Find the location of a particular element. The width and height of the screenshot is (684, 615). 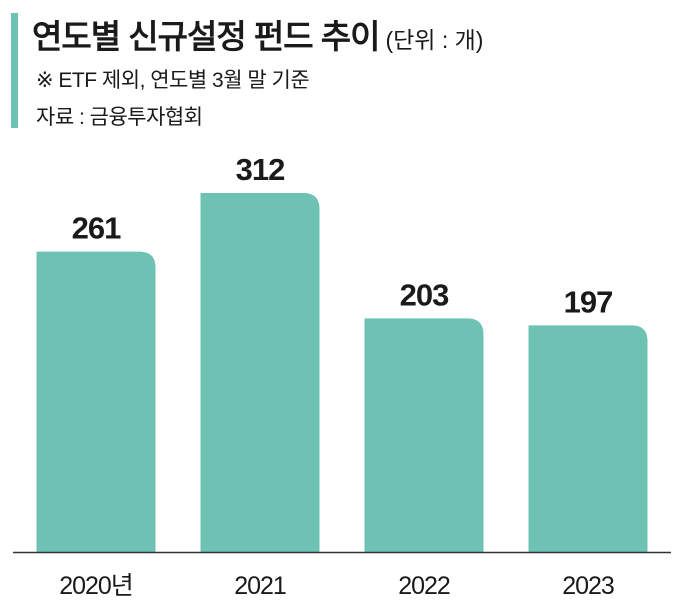

bar-2023 is located at coordinates (588, 438).